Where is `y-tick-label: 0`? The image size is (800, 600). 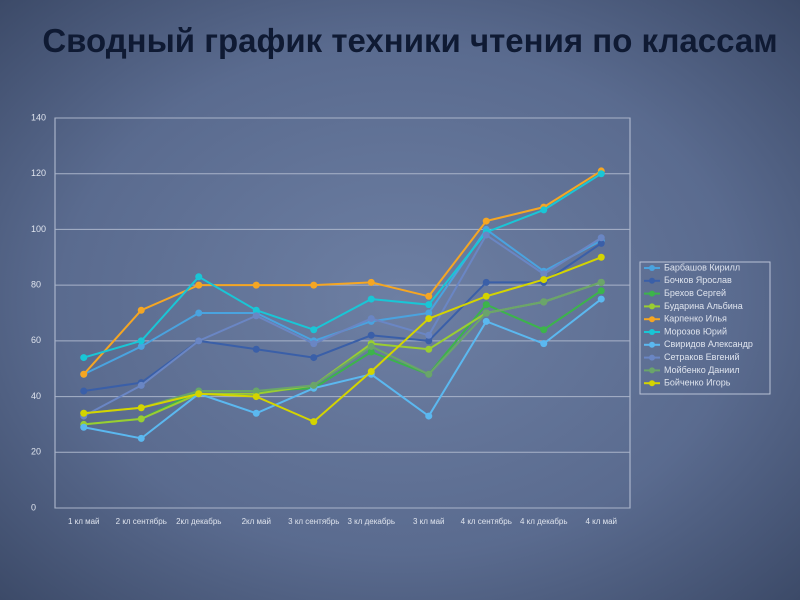 y-tick-label: 0 is located at coordinates (33, 507).